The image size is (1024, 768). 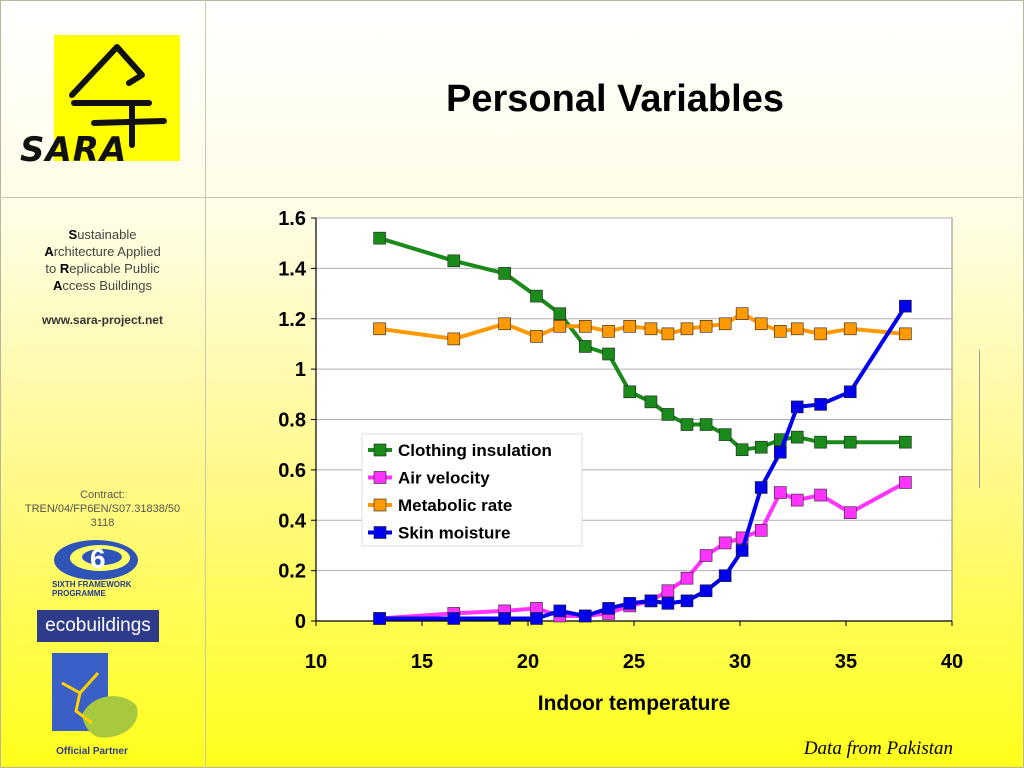 What do you see at coordinates (615, 99) in the screenshot?
I see `page-title: Personal Variables` at bounding box center [615, 99].